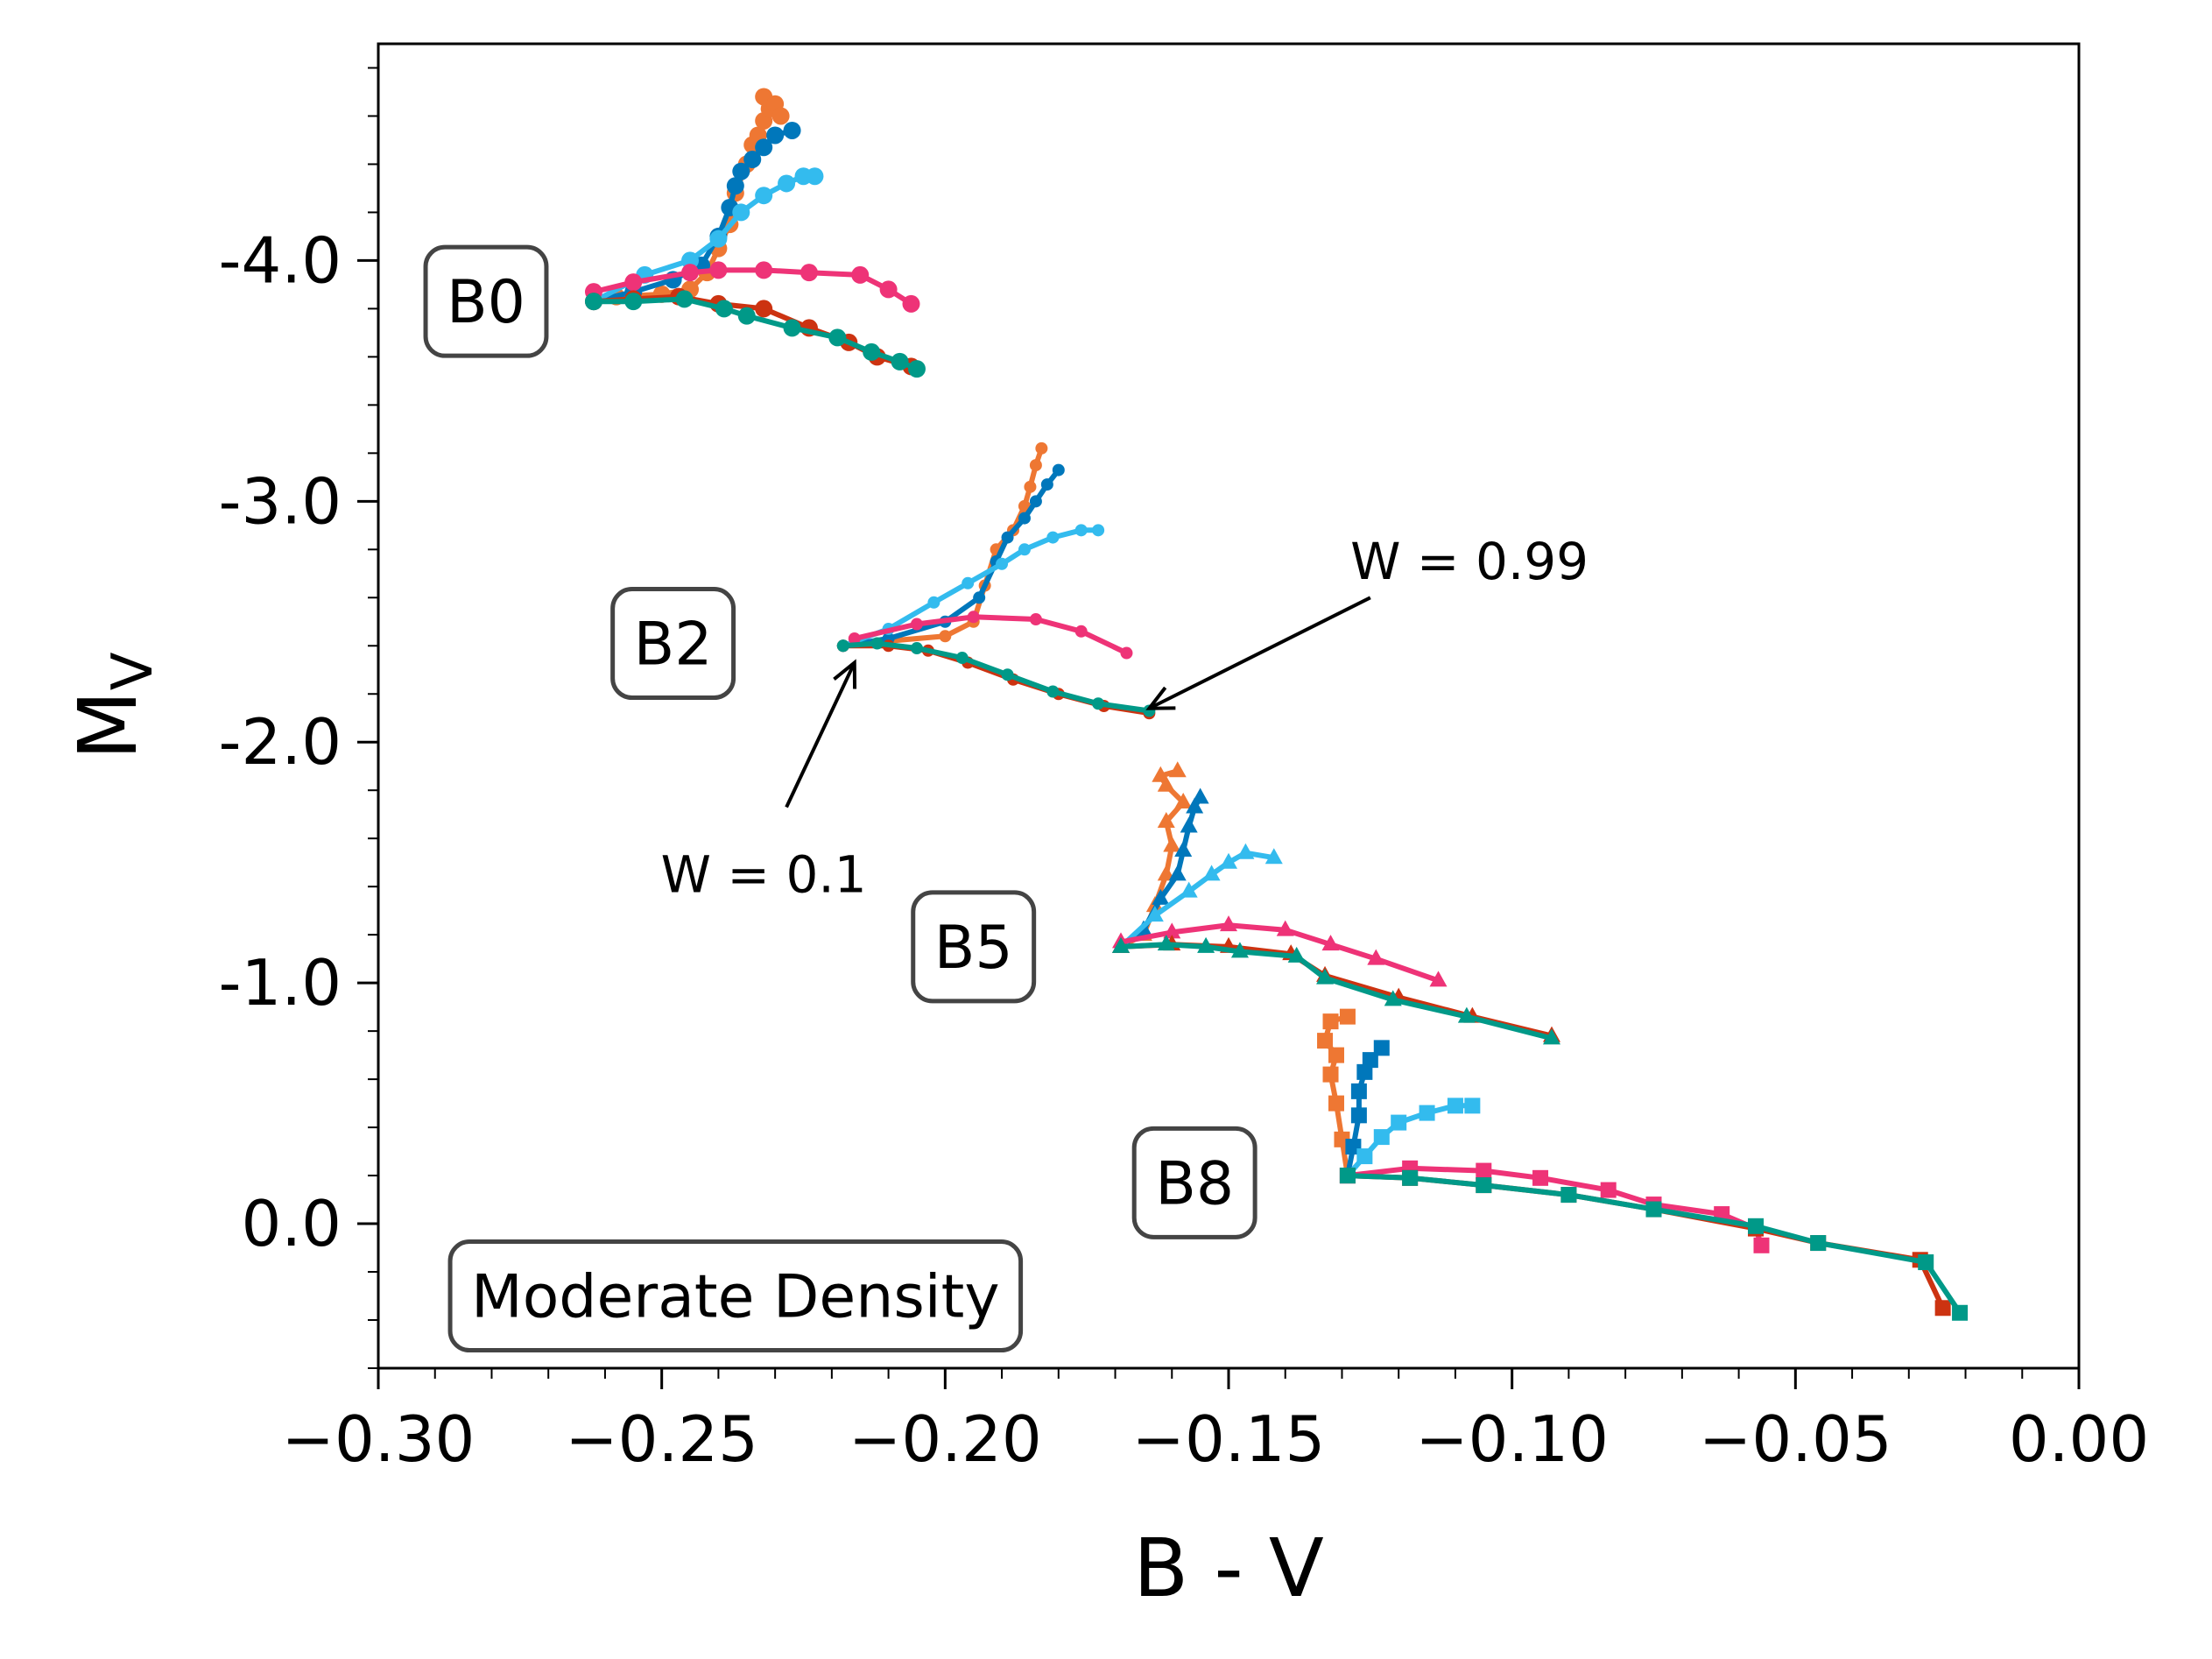  Describe the element at coordinates (661, 1439) in the screenshot. I see `x-tick-label: −0.25` at that location.